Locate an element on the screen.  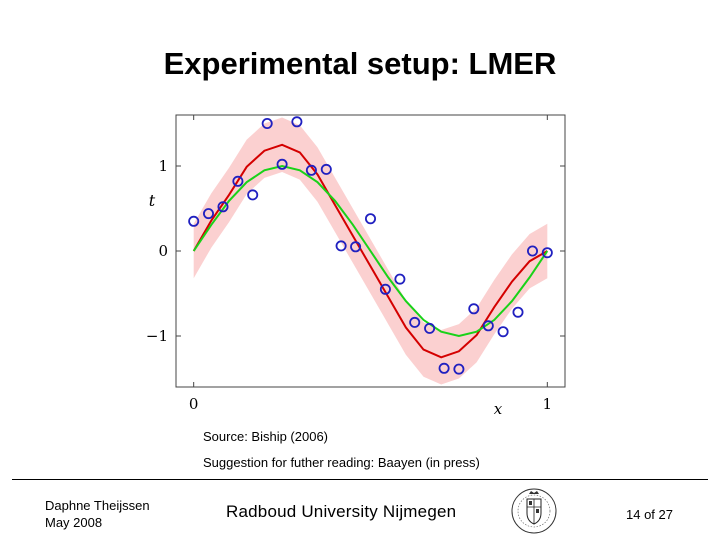
x-tick-label: 1 is located at coordinates (548, 404).